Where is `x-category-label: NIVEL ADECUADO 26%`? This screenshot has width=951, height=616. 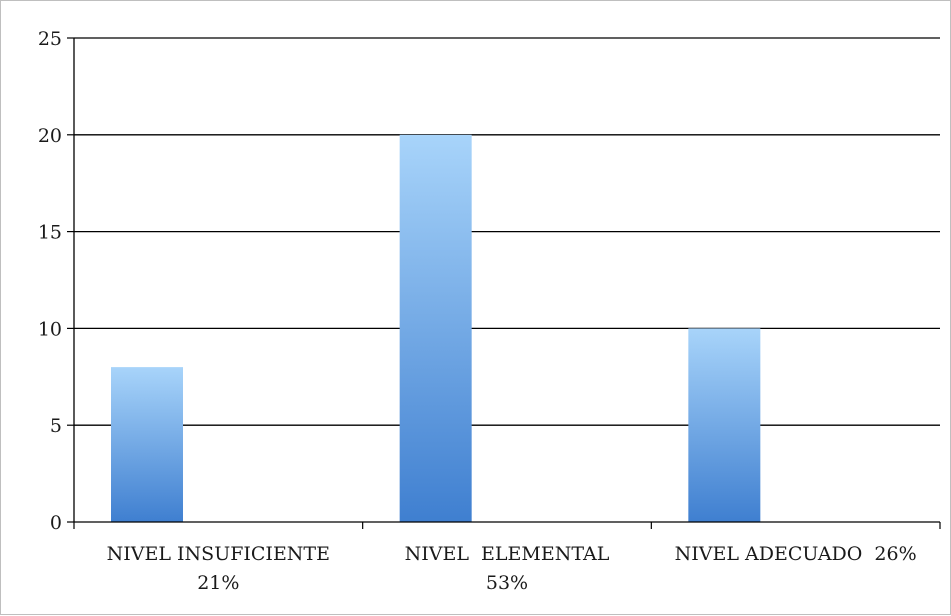 x-category-label: NIVEL ADECUADO 26% is located at coordinates (796, 554).